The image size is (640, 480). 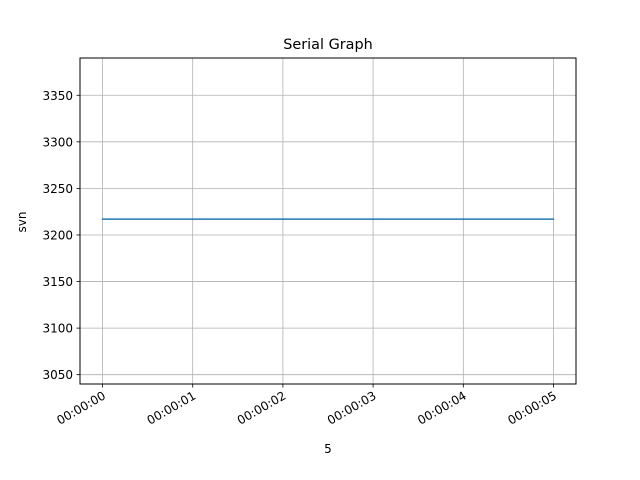 What do you see at coordinates (57, 329) in the screenshot?
I see `y-tick-label: 3100` at bounding box center [57, 329].